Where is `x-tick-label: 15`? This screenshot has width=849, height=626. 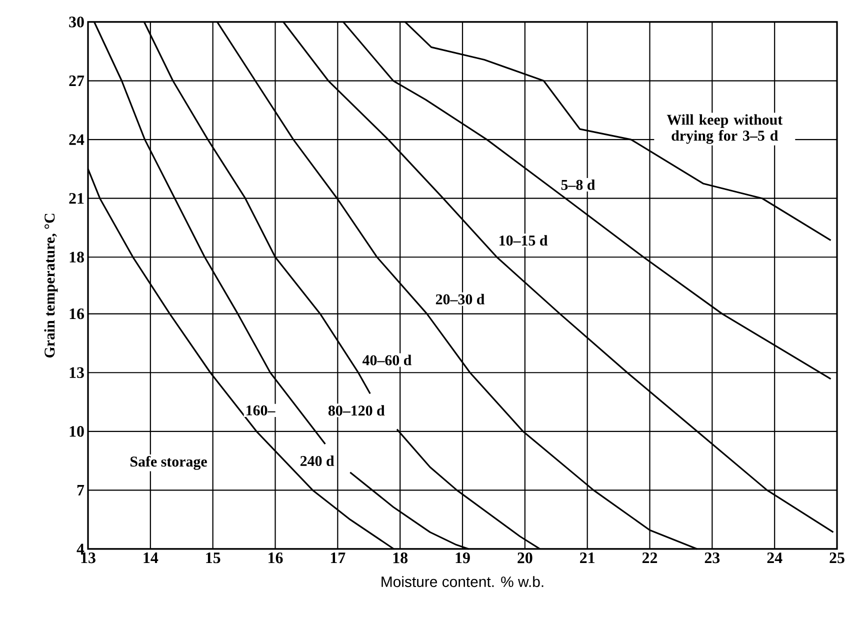
x-tick-label: 15 is located at coordinates (213, 558).